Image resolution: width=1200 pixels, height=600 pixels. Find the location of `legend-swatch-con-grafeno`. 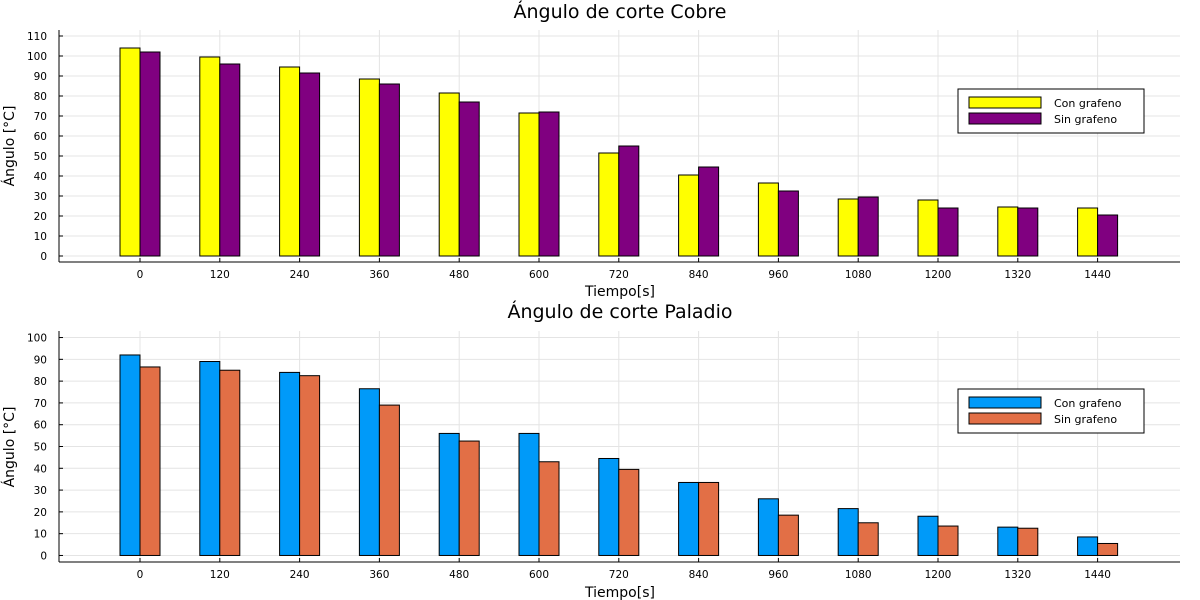

legend-swatch-con-grafeno is located at coordinates (1005, 102).